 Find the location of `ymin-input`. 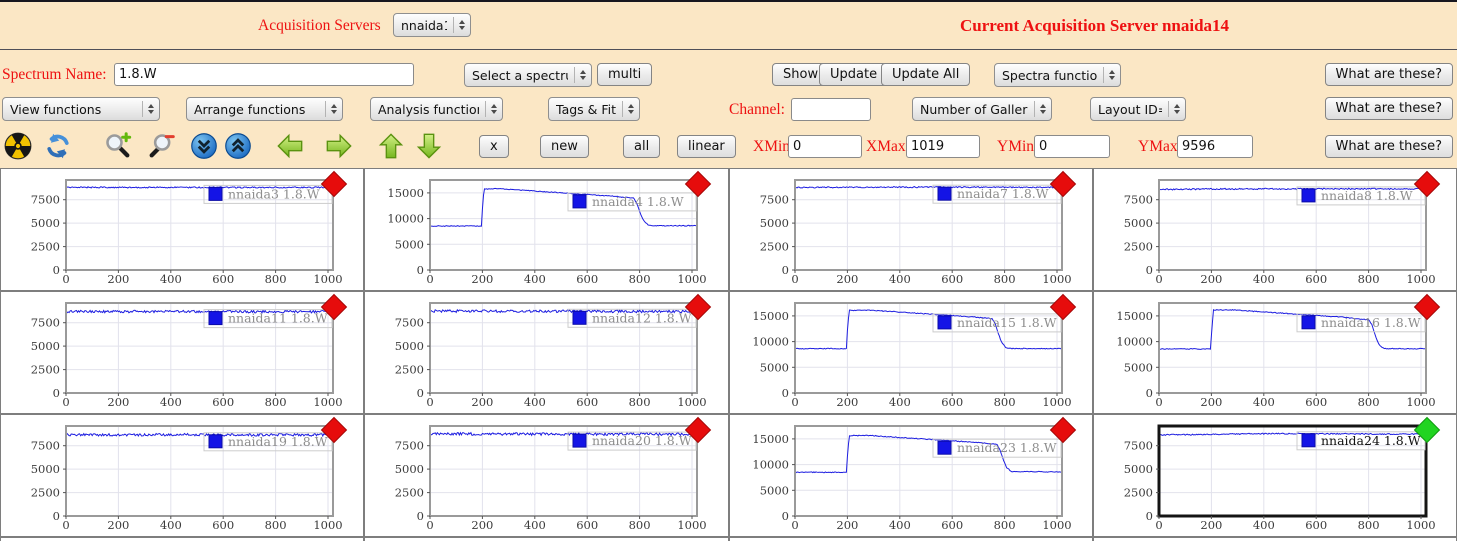

ymin-input is located at coordinates (1072, 146).